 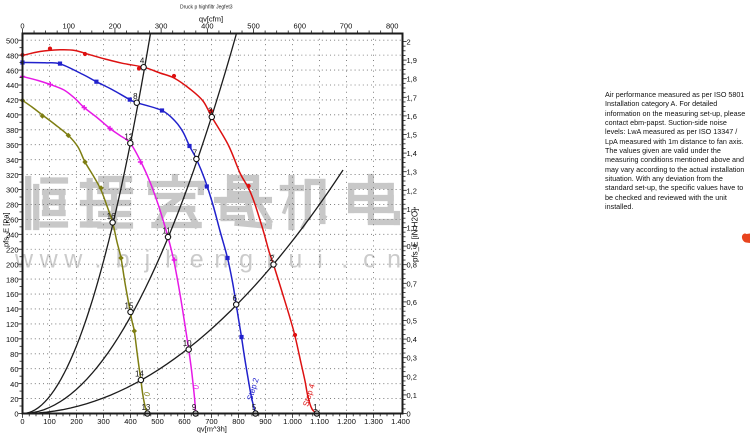 What do you see at coordinates (400, 421) in the screenshot?
I see `svg-text: 1.400` at bounding box center [400, 421].